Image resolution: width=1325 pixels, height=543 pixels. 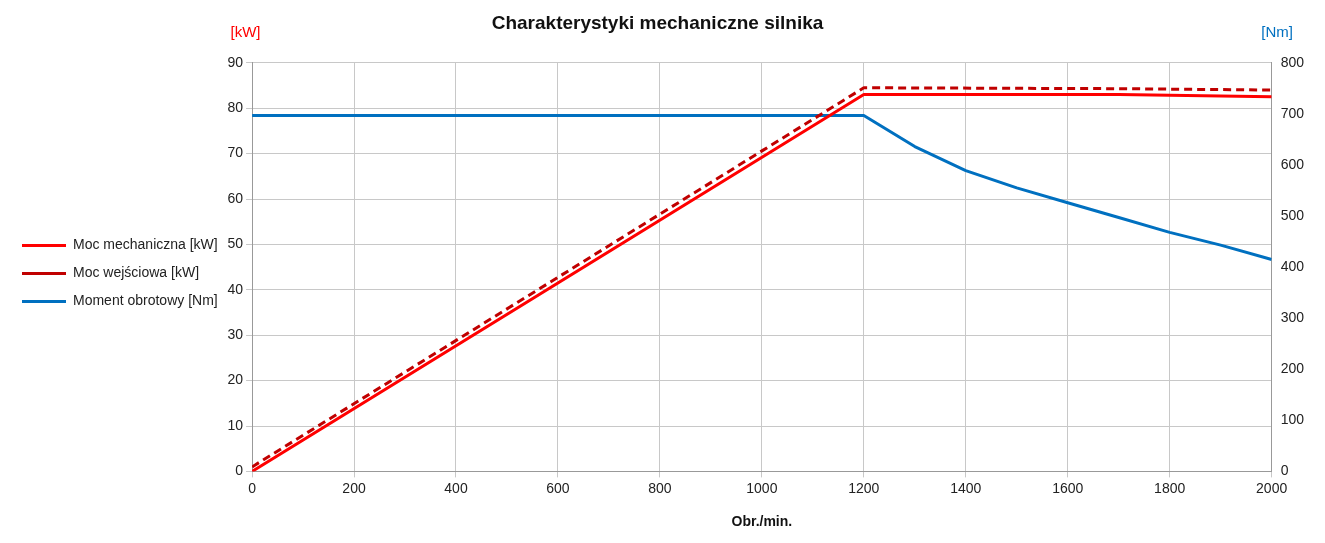 I want to click on y2-tick-label: 500, so click(x=1292, y=214).